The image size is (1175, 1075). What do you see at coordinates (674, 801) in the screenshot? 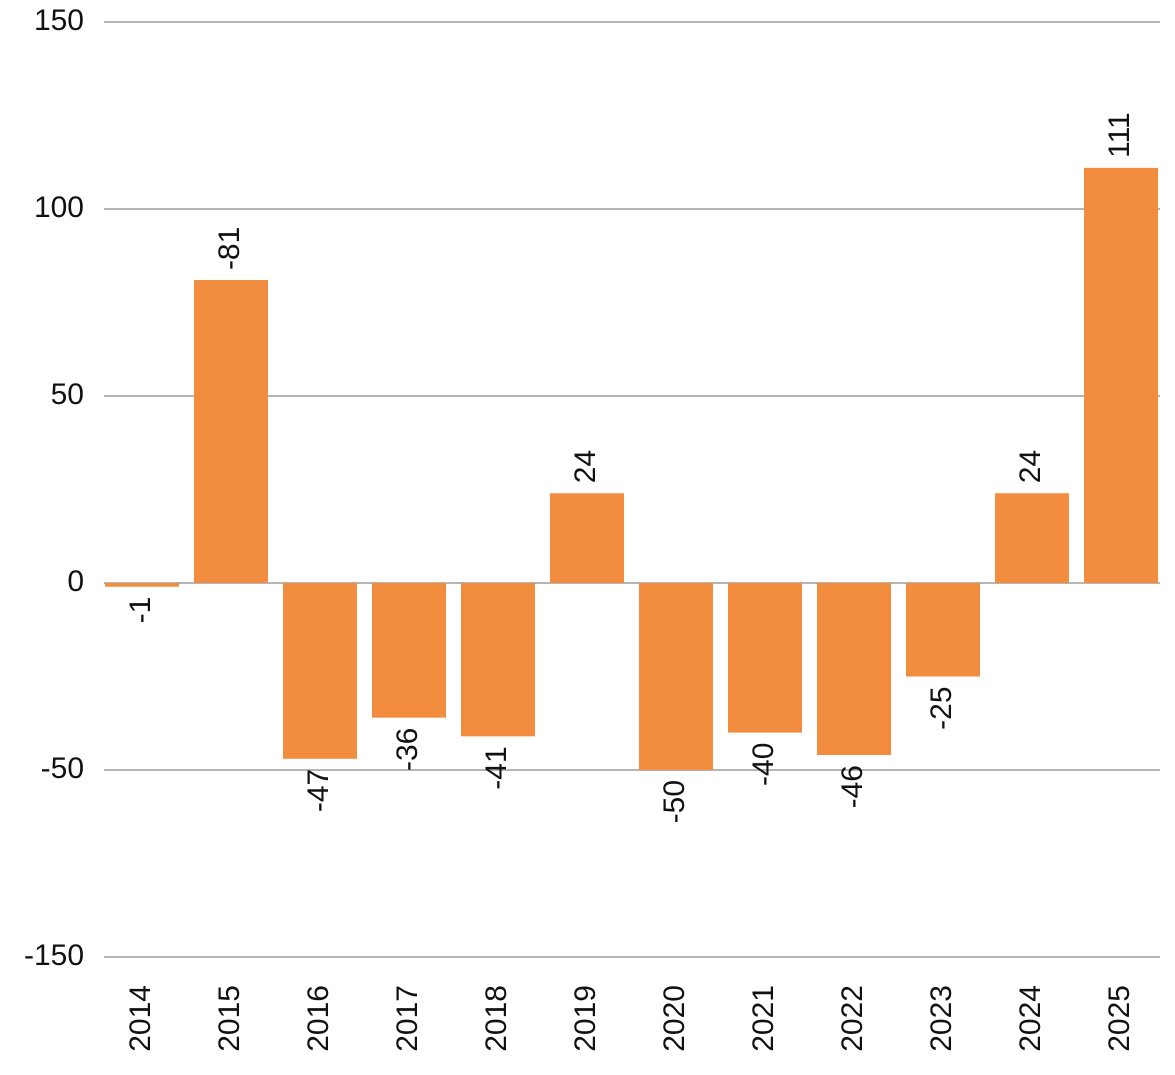
I see `value-label: -50` at bounding box center [674, 801].